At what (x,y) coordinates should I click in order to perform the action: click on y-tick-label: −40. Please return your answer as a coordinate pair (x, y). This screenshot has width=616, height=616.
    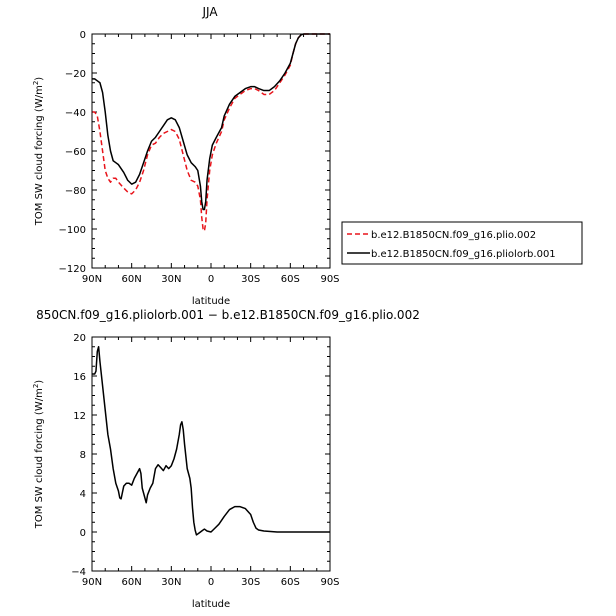
    Looking at the image, I should click on (75, 113).